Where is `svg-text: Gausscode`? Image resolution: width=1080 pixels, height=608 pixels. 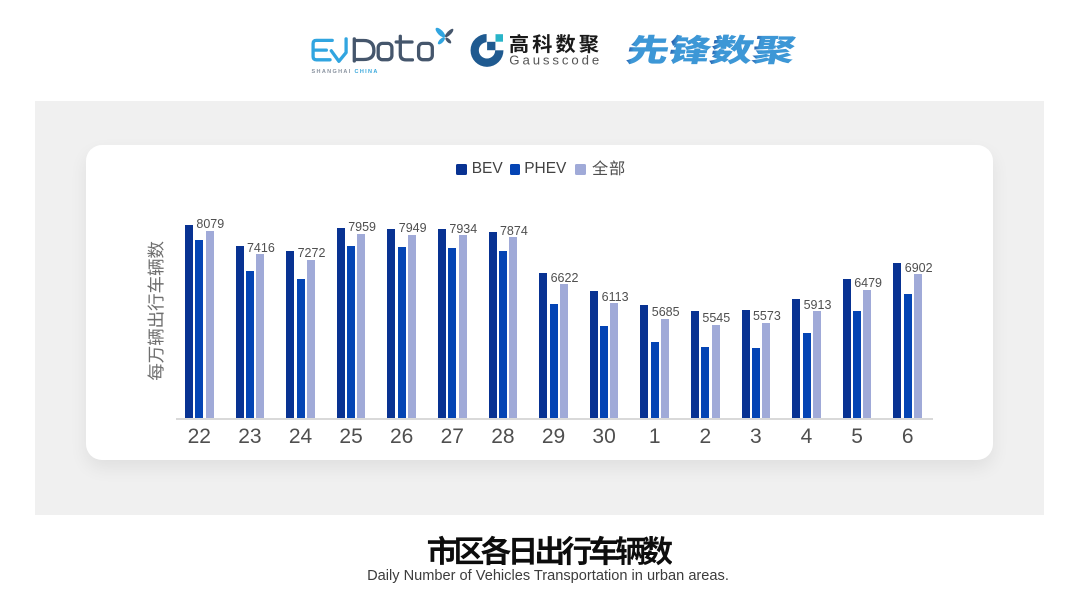
svg-text: Gausscode is located at coordinates (555, 60).